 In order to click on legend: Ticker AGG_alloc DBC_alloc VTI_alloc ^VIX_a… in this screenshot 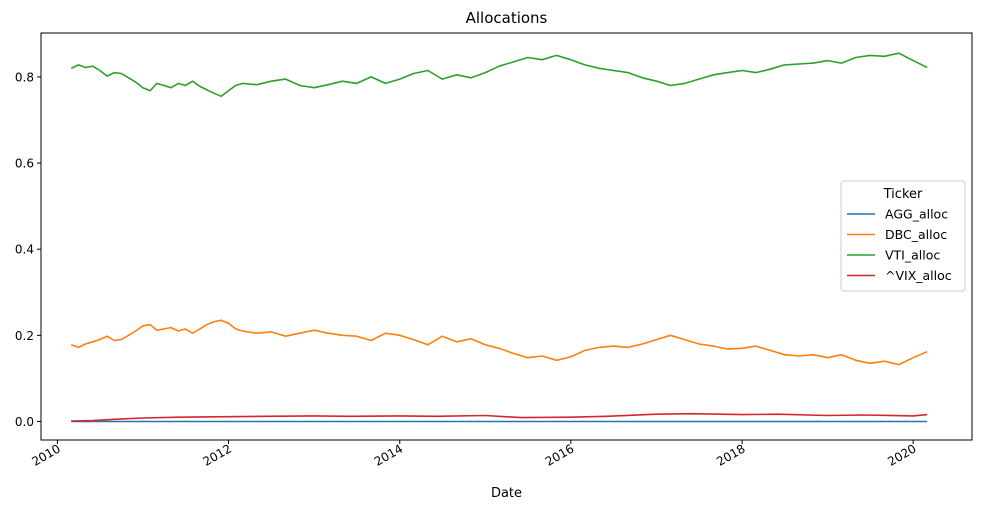, I will do `click(903, 236)`.